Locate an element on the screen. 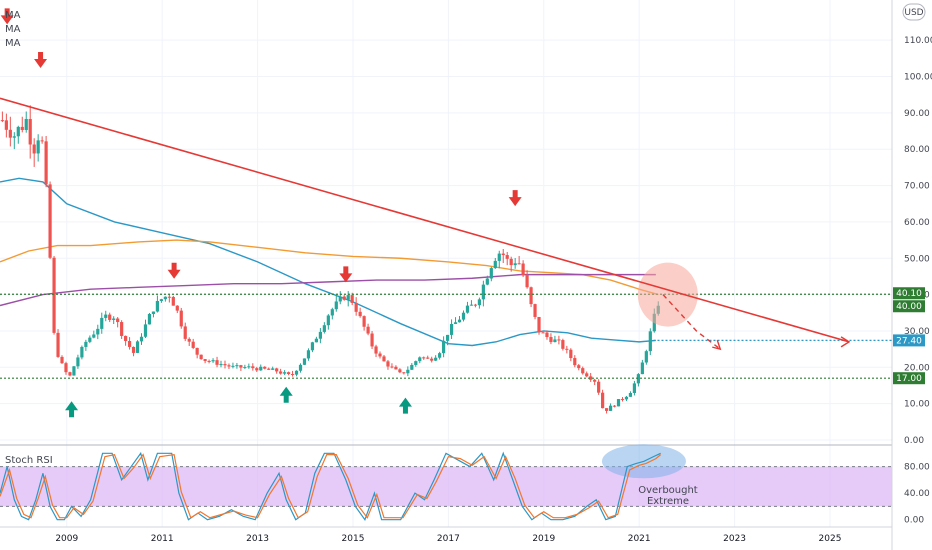 This screenshot has width=932, height=550. stoch-tick-label: 40.00 is located at coordinates (917, 494).